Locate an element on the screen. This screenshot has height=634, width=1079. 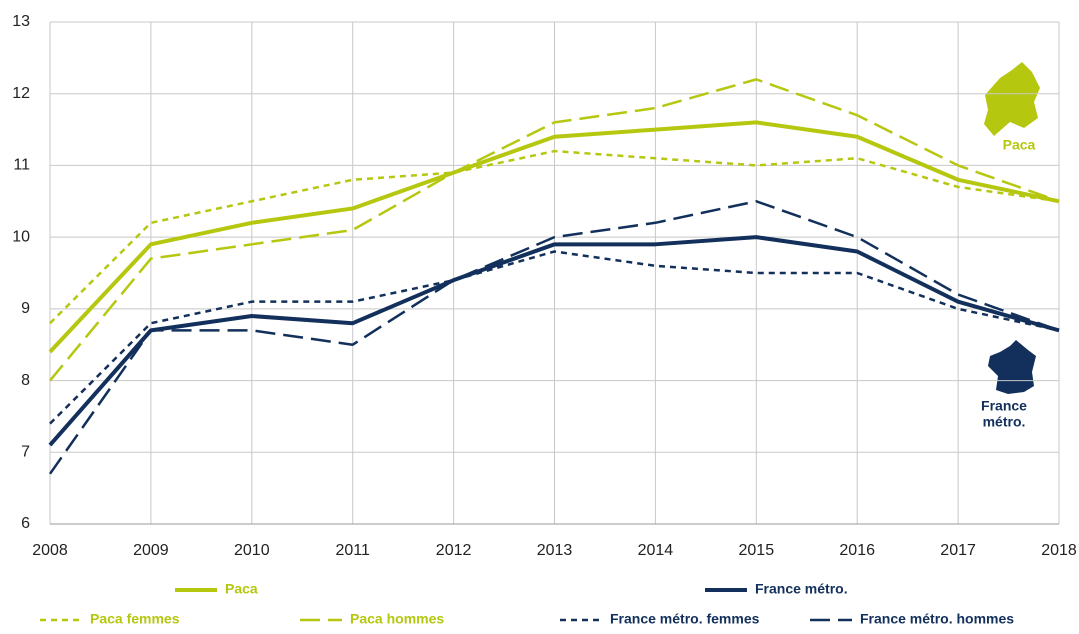
paca-map-icon is located at coordinates (1012, 99).